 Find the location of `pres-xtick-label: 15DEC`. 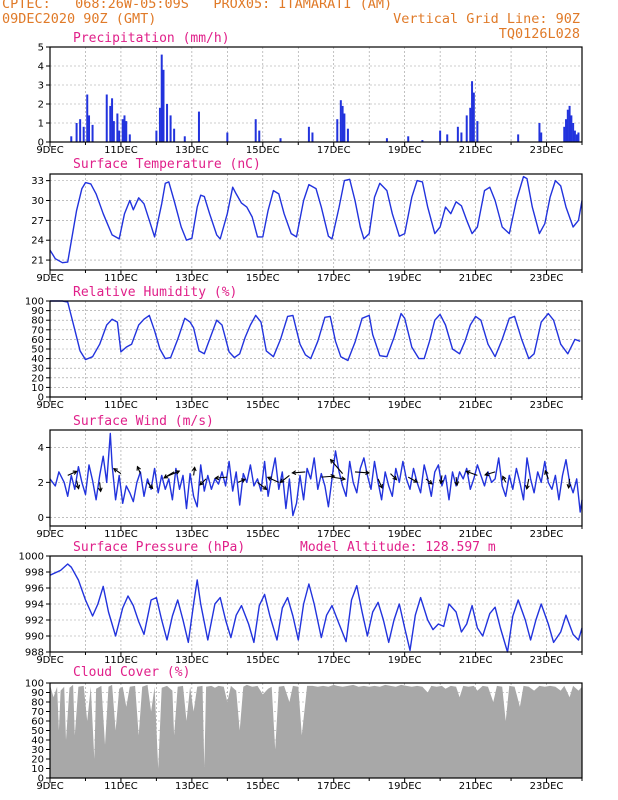

pres-xtick-label: 15DEC is located at coordinates (263, 660).